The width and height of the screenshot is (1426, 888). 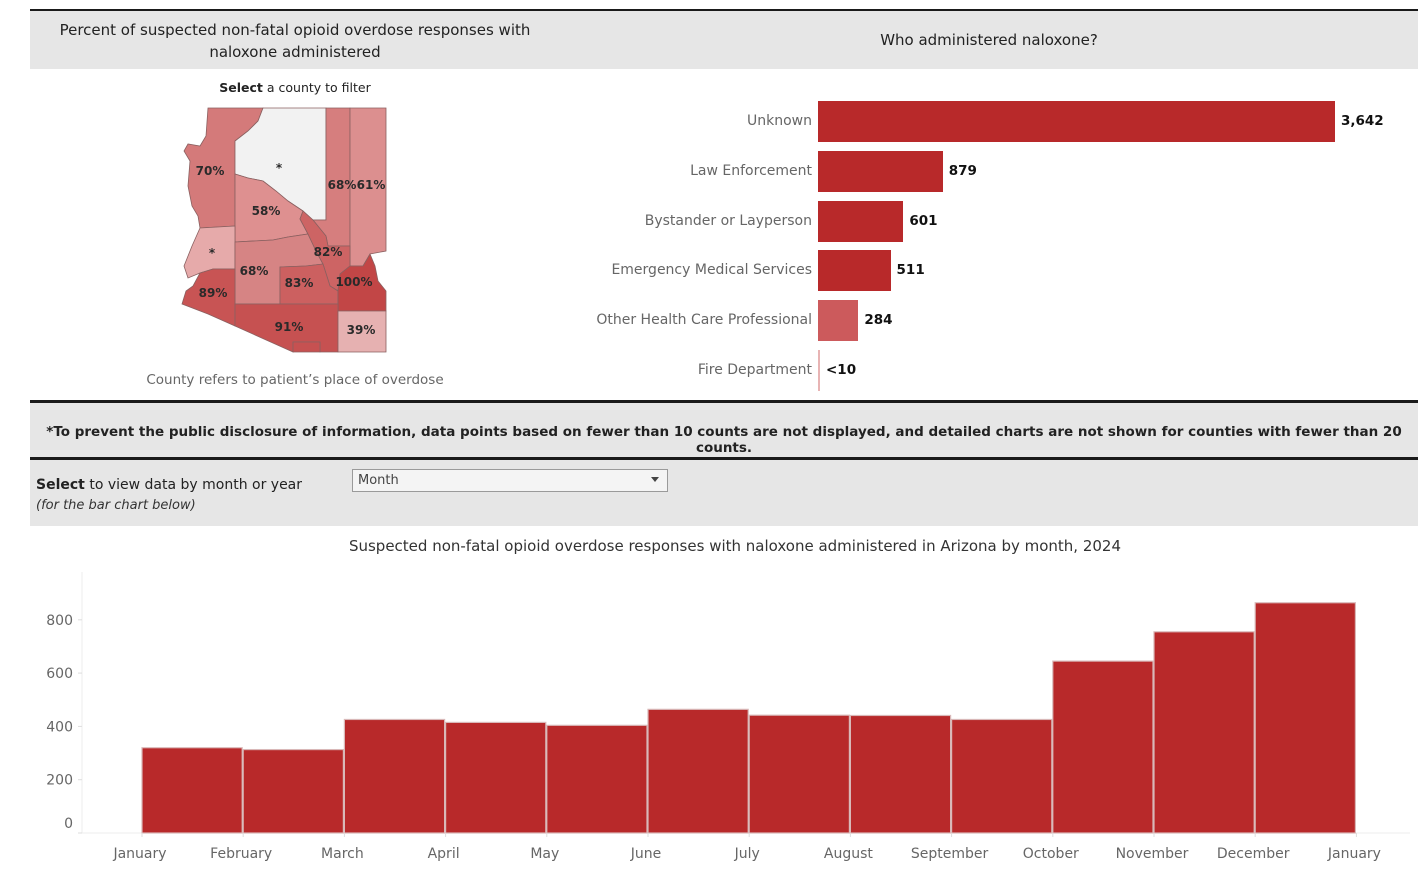 I want to click on view-select-label: Select to view data by month or year, so click(x=169, y=485).